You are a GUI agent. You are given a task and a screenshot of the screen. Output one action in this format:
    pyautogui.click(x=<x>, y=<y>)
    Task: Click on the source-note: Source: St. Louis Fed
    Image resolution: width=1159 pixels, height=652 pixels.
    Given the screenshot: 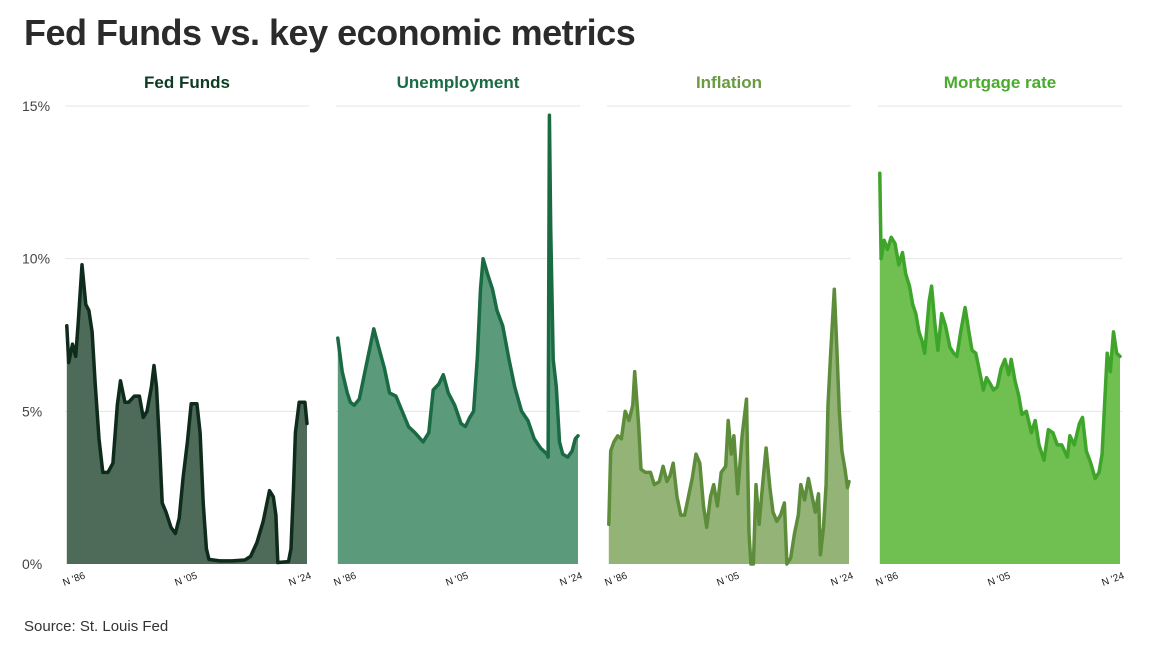 What is the action you would take?
    pyautogui.click(x=96, y=626)
    